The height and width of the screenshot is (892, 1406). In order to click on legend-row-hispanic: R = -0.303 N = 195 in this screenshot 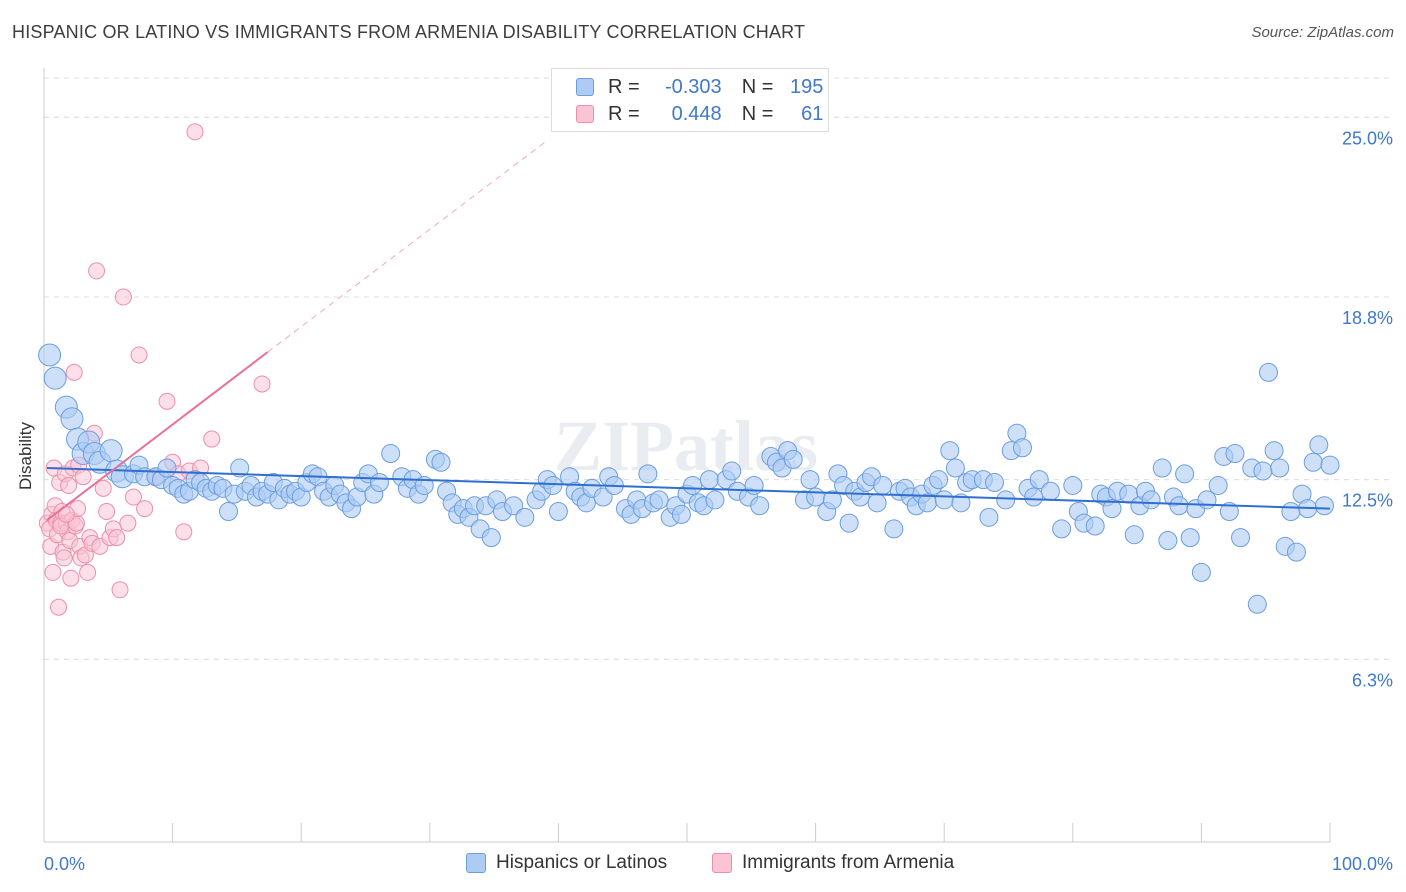, I will do `click(699, 87)`.